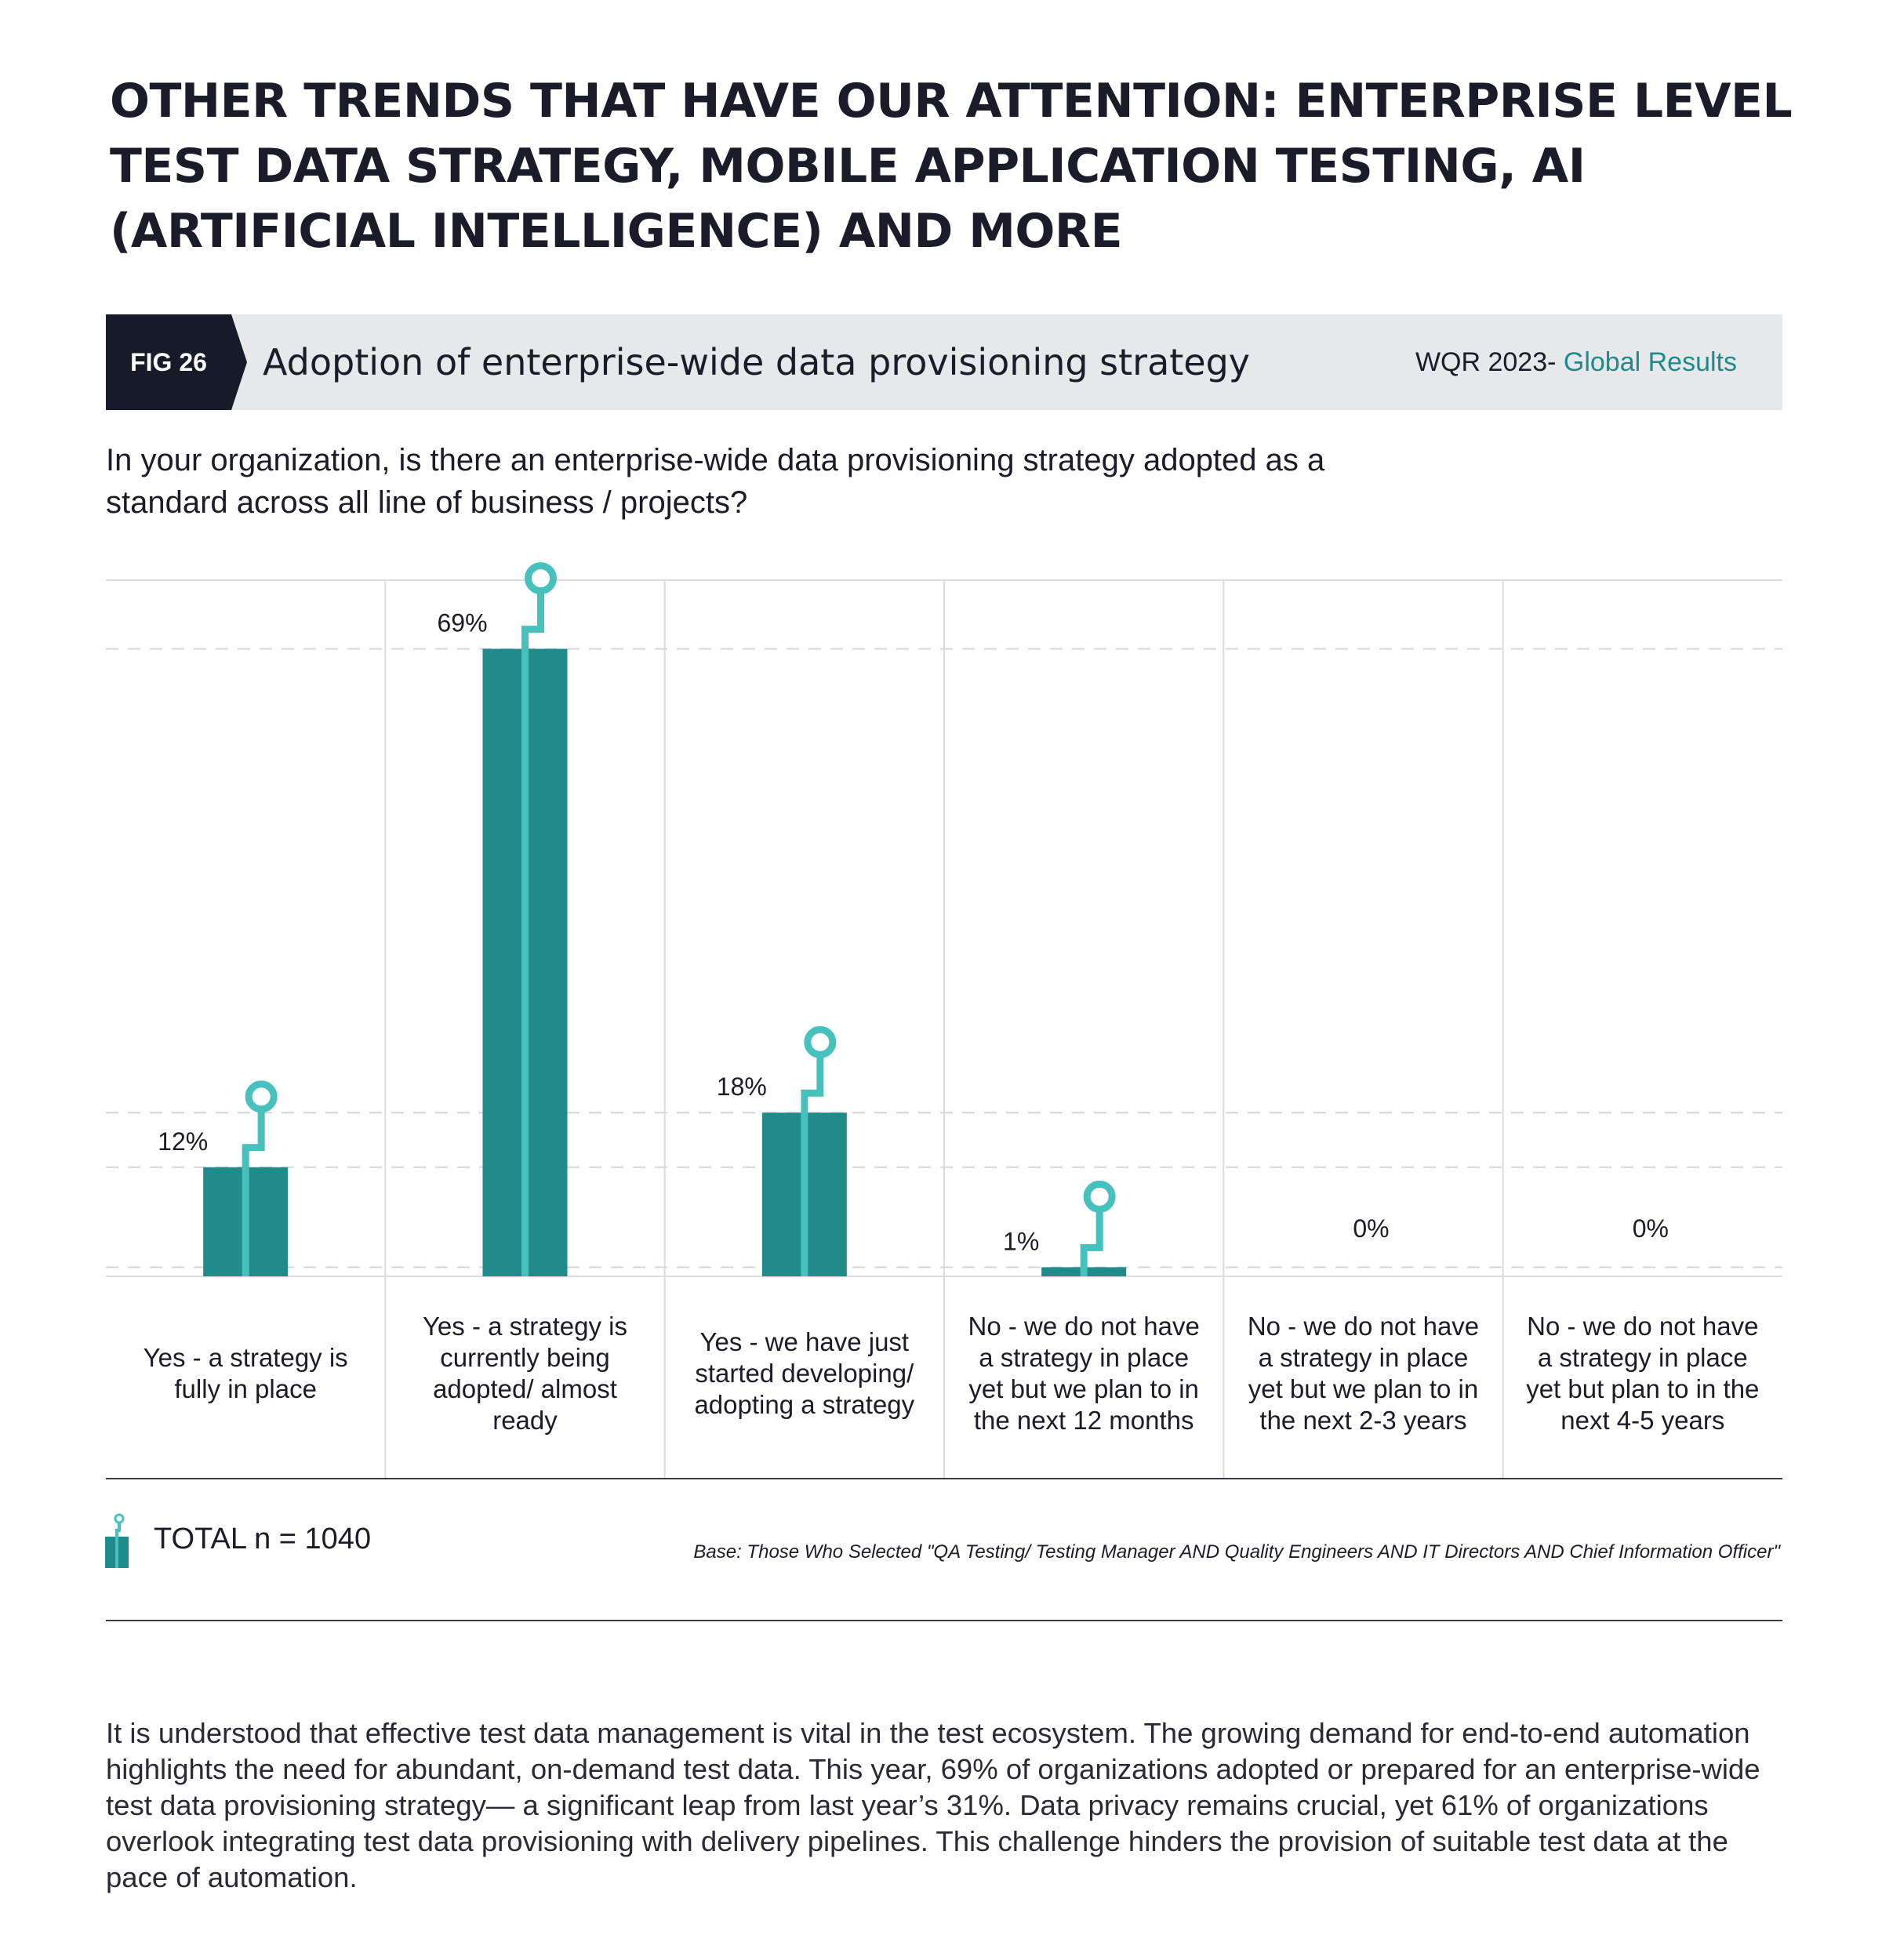 This screenshot has height=1960, width=1882. I want to click on figure-source: WQR 2023- Global Results, so click(1576, 362).